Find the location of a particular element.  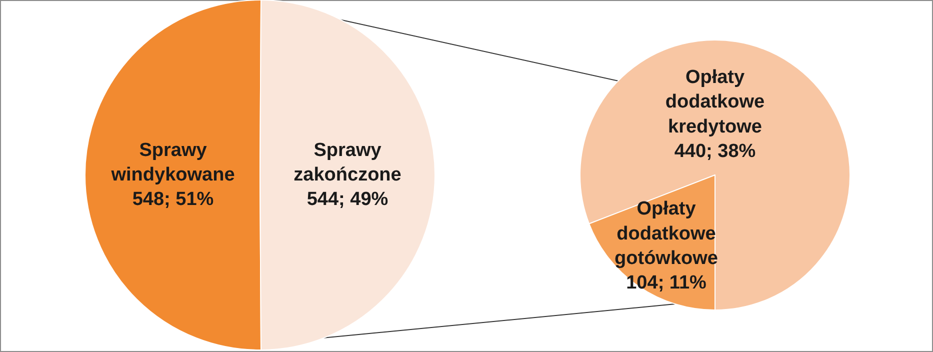

slice-label: Sprawy windykowane is located at coordinates (172, 163).